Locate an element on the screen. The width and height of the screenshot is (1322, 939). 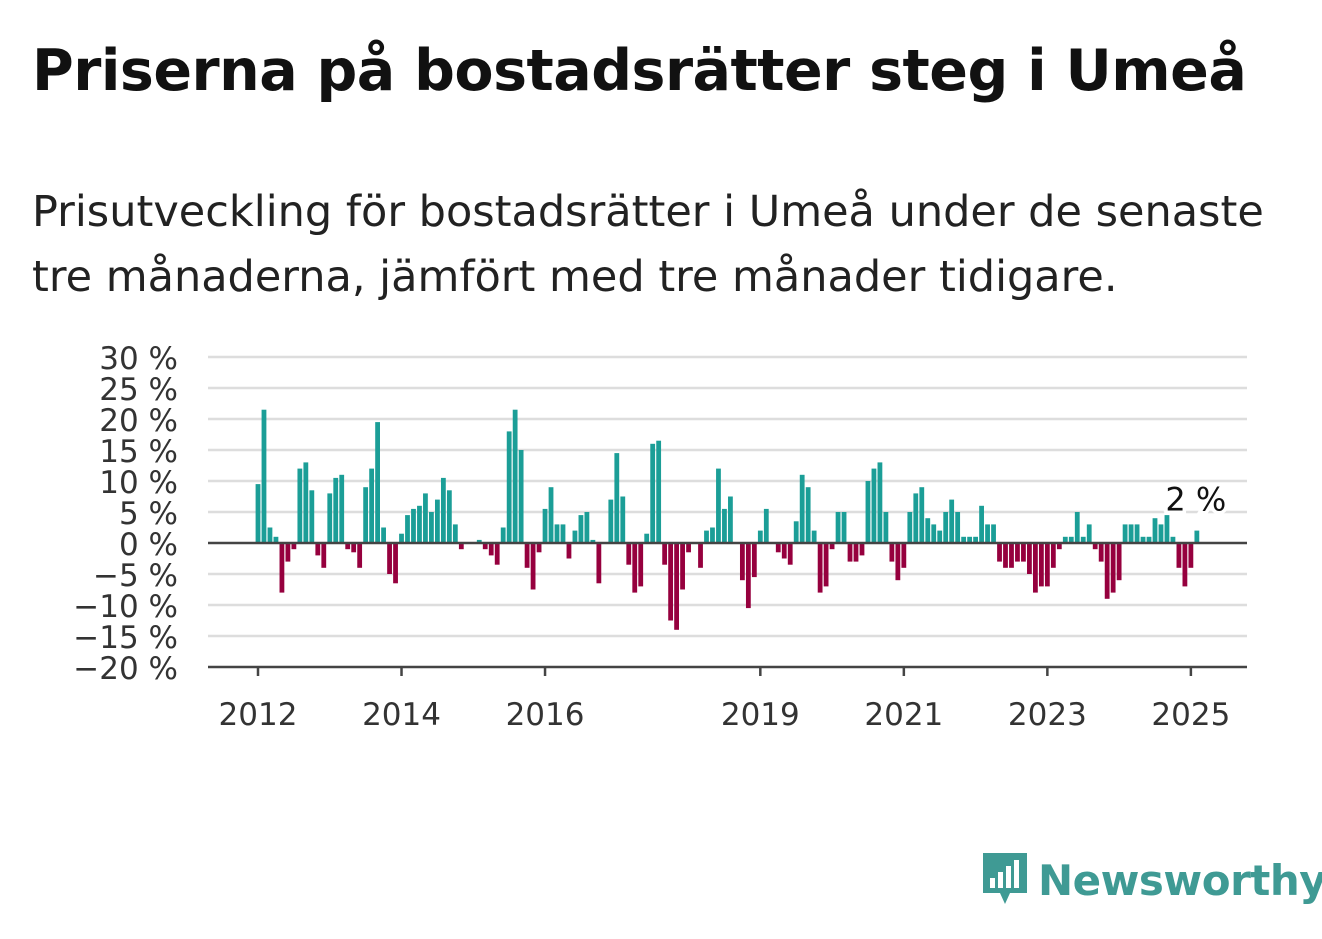
x-tick-label: 2025 is located at coordinates (1190, 715).